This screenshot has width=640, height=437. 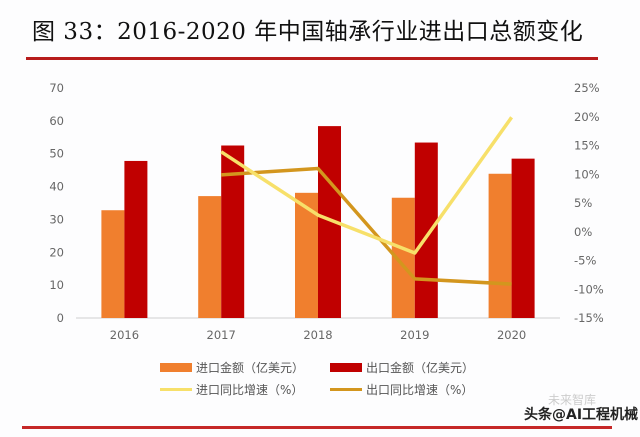 I want to click on y-right-tick-label: 0%, so click(x=583, y=232).